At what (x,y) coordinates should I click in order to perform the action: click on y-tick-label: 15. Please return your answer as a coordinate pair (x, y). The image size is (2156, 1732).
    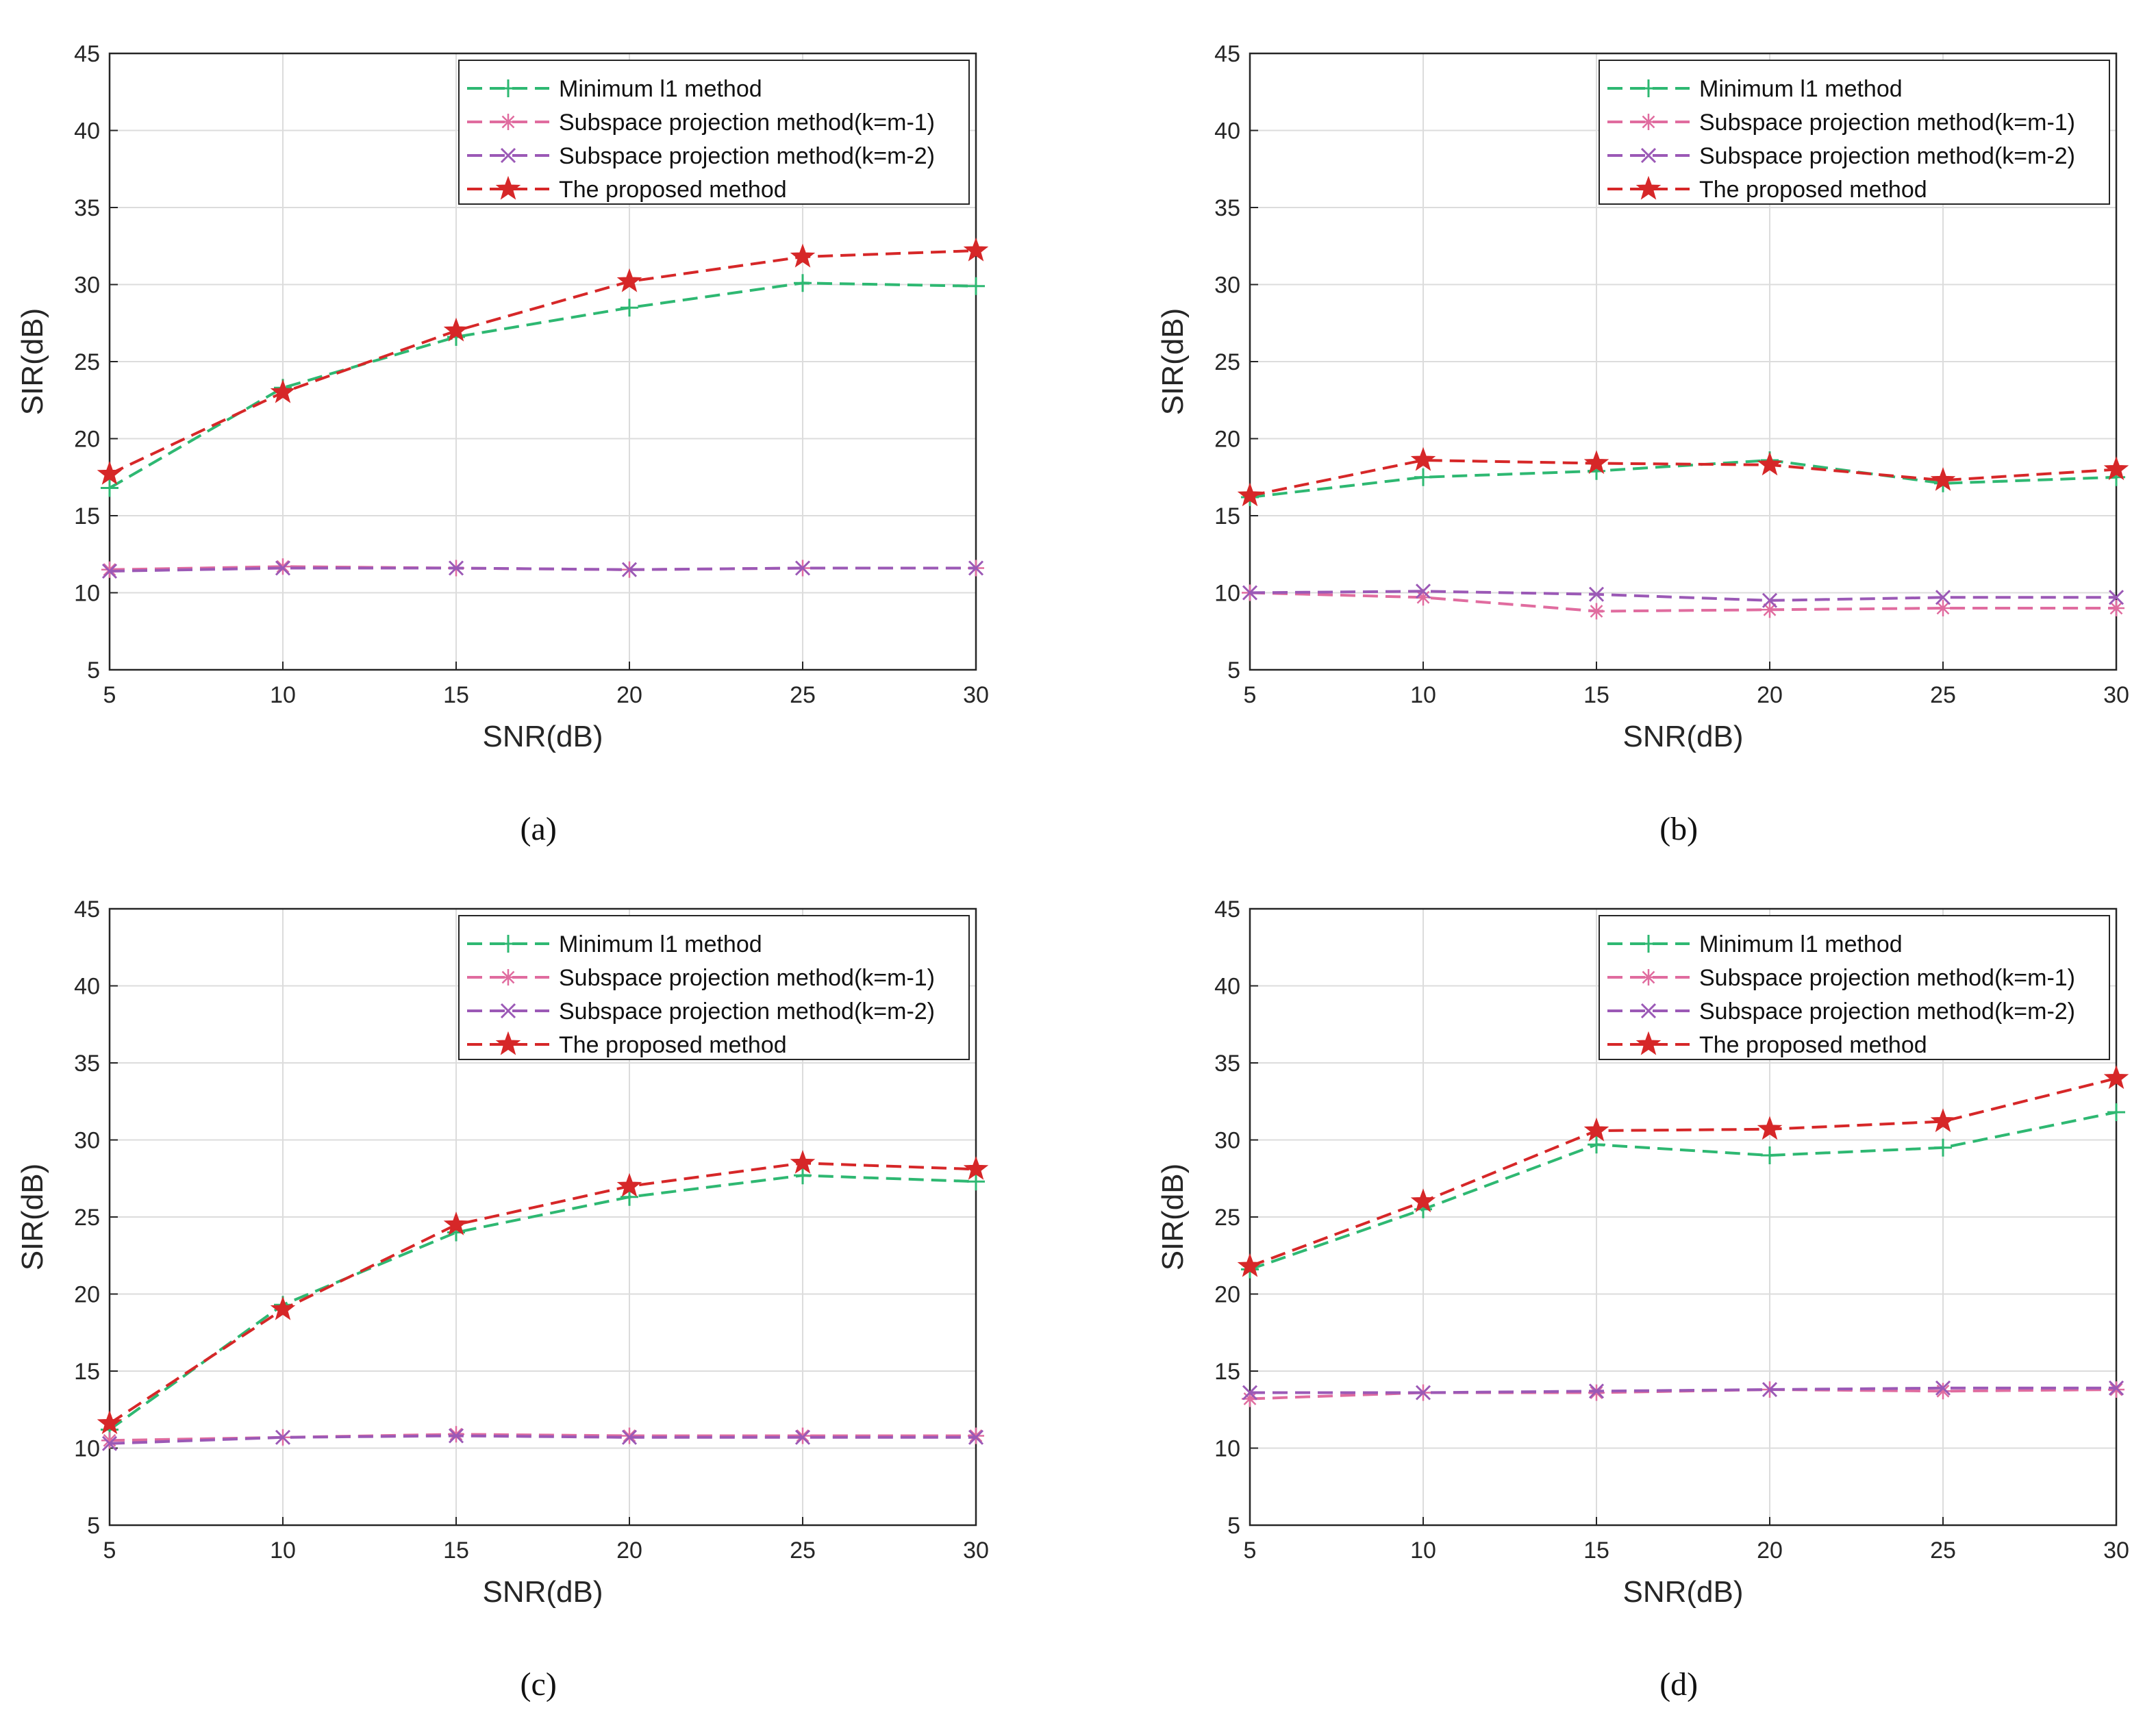
    Looking at the image, I should click on (87, 1372).